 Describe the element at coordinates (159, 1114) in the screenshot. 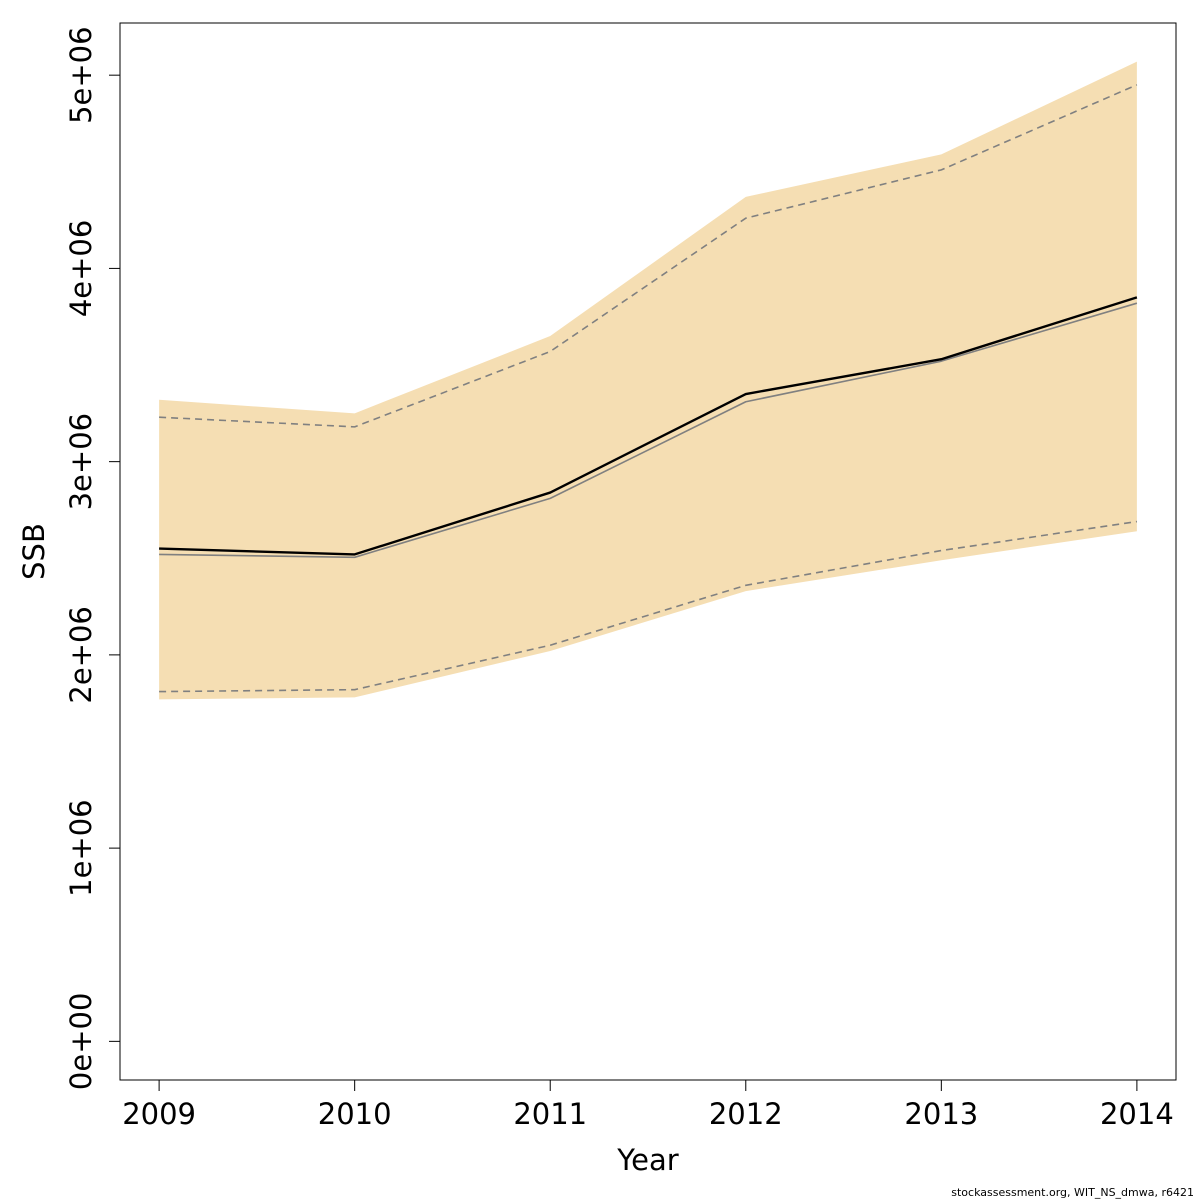

I see `x-tick-label: 2009` at that location.